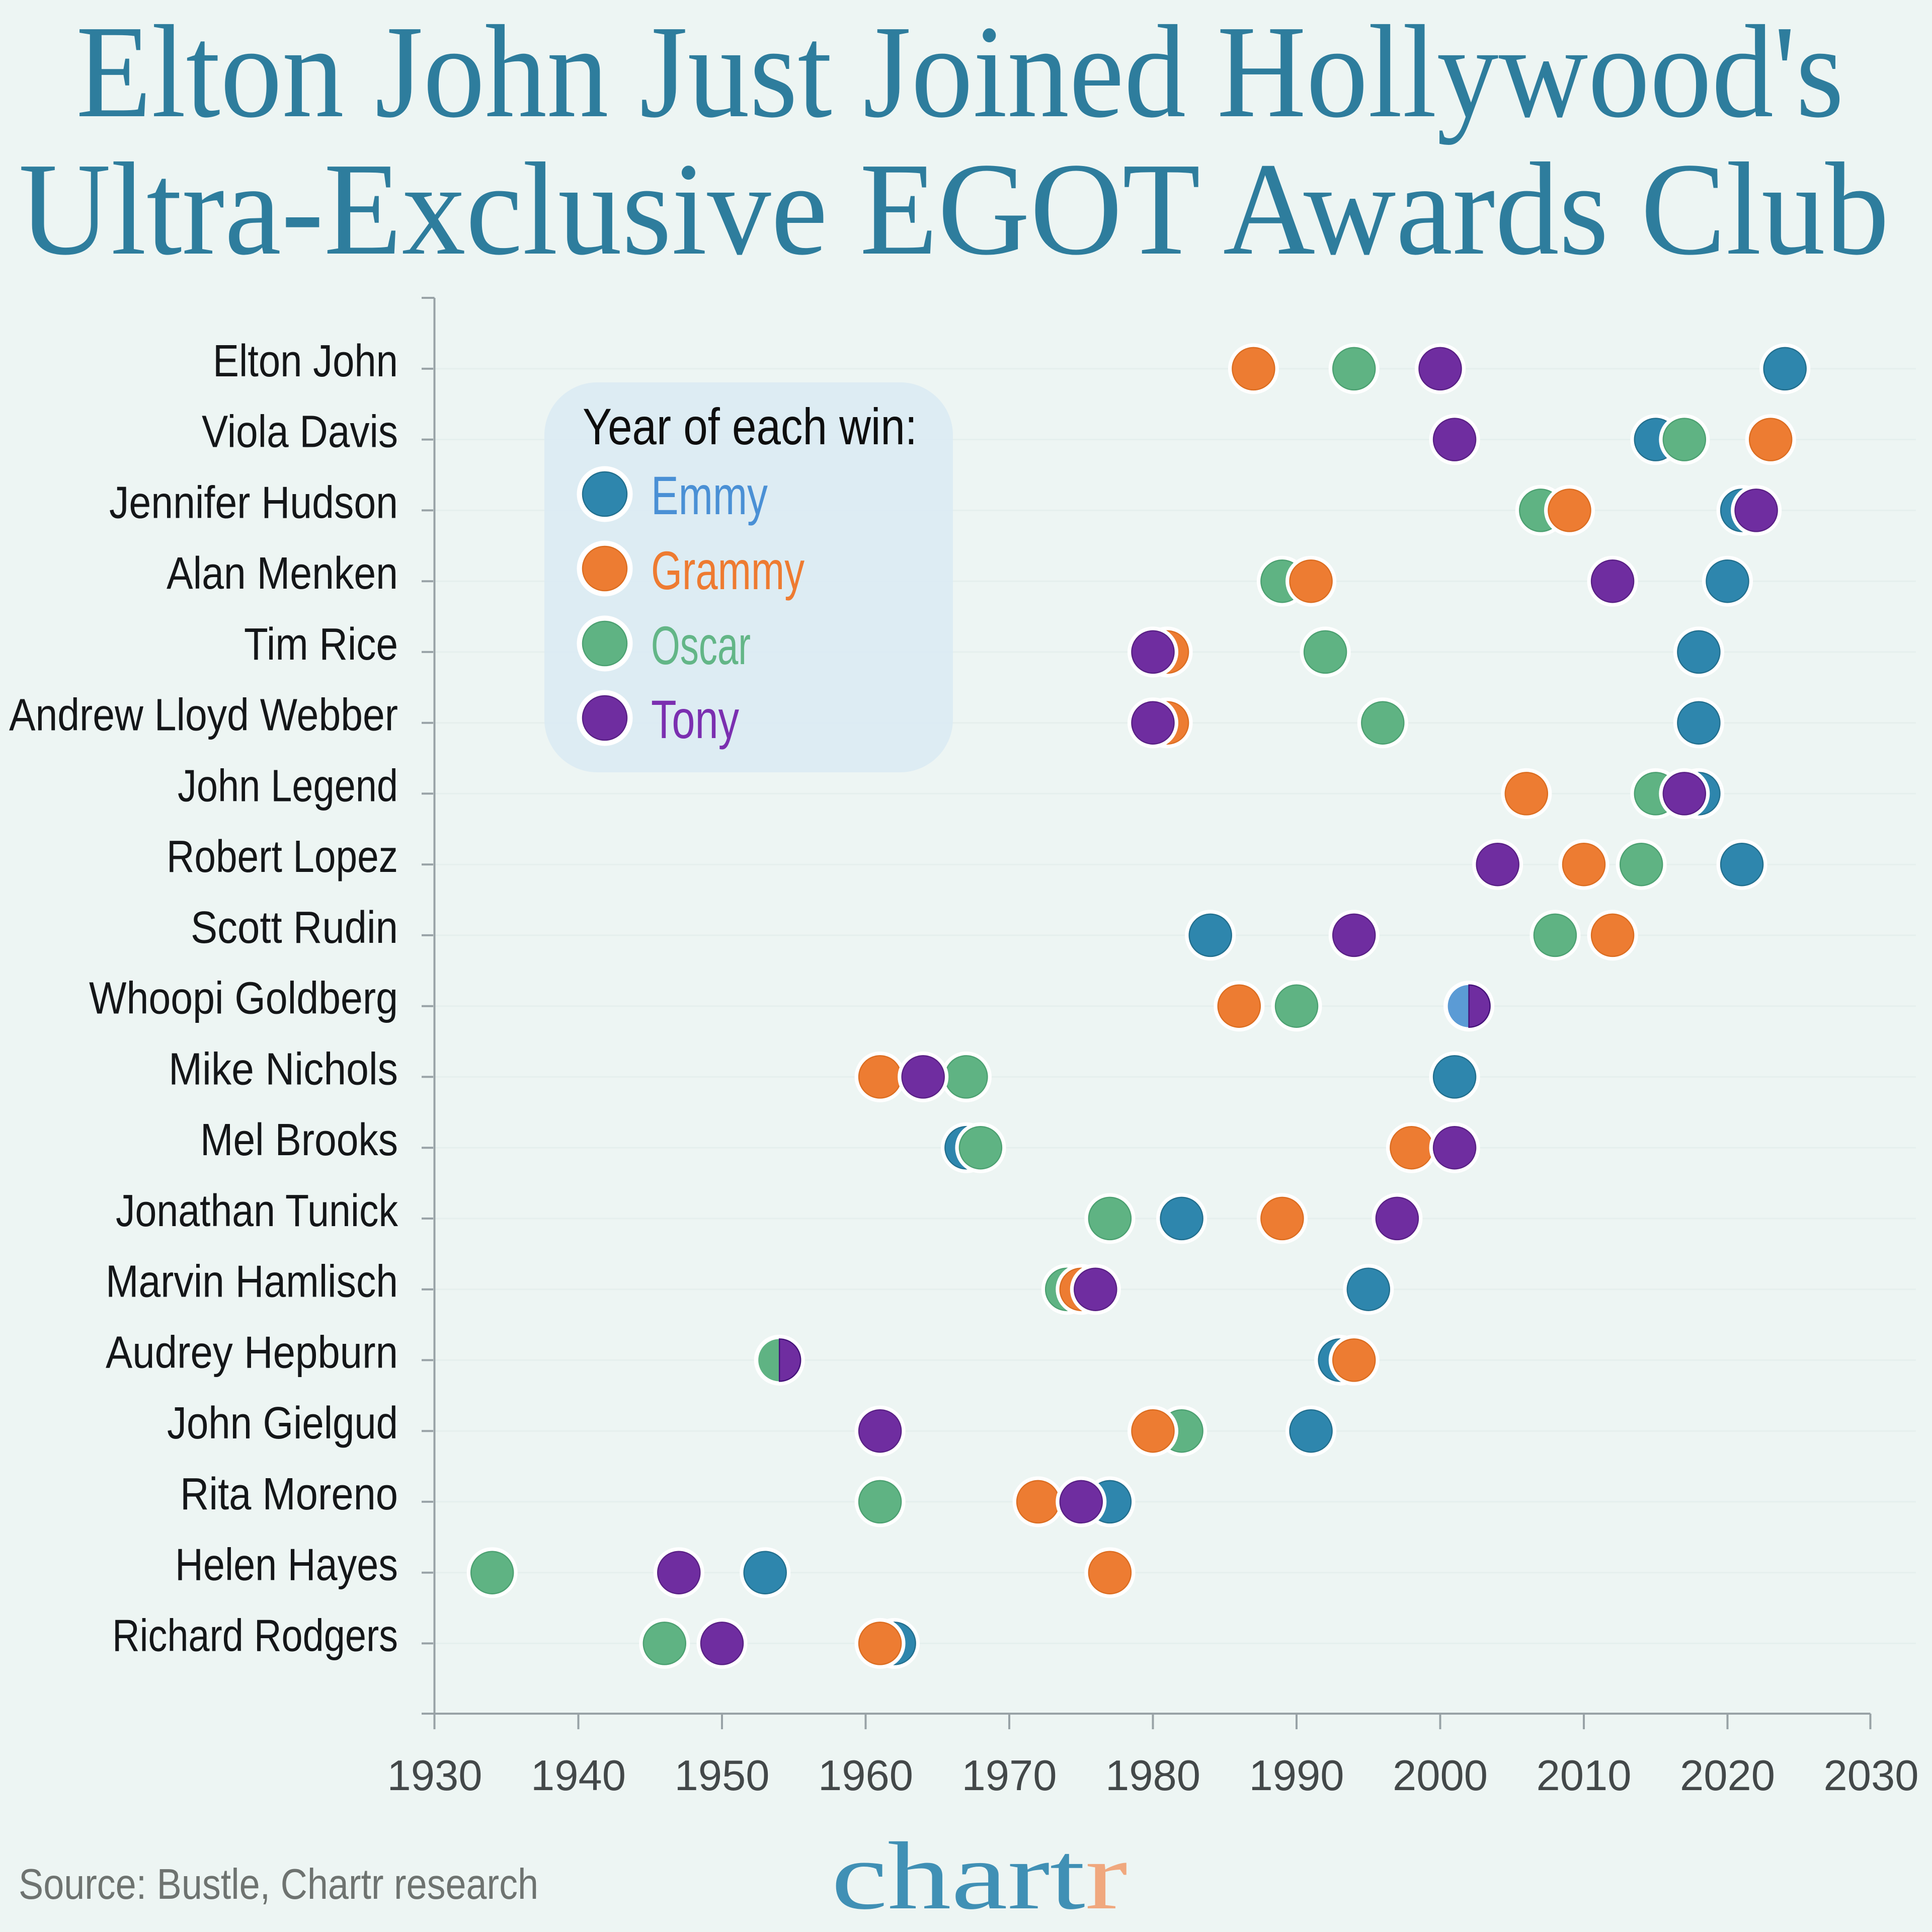 This screenshot has width=1932, height=1932. I want to click on svg-text: 1930, so click(435, 1776).